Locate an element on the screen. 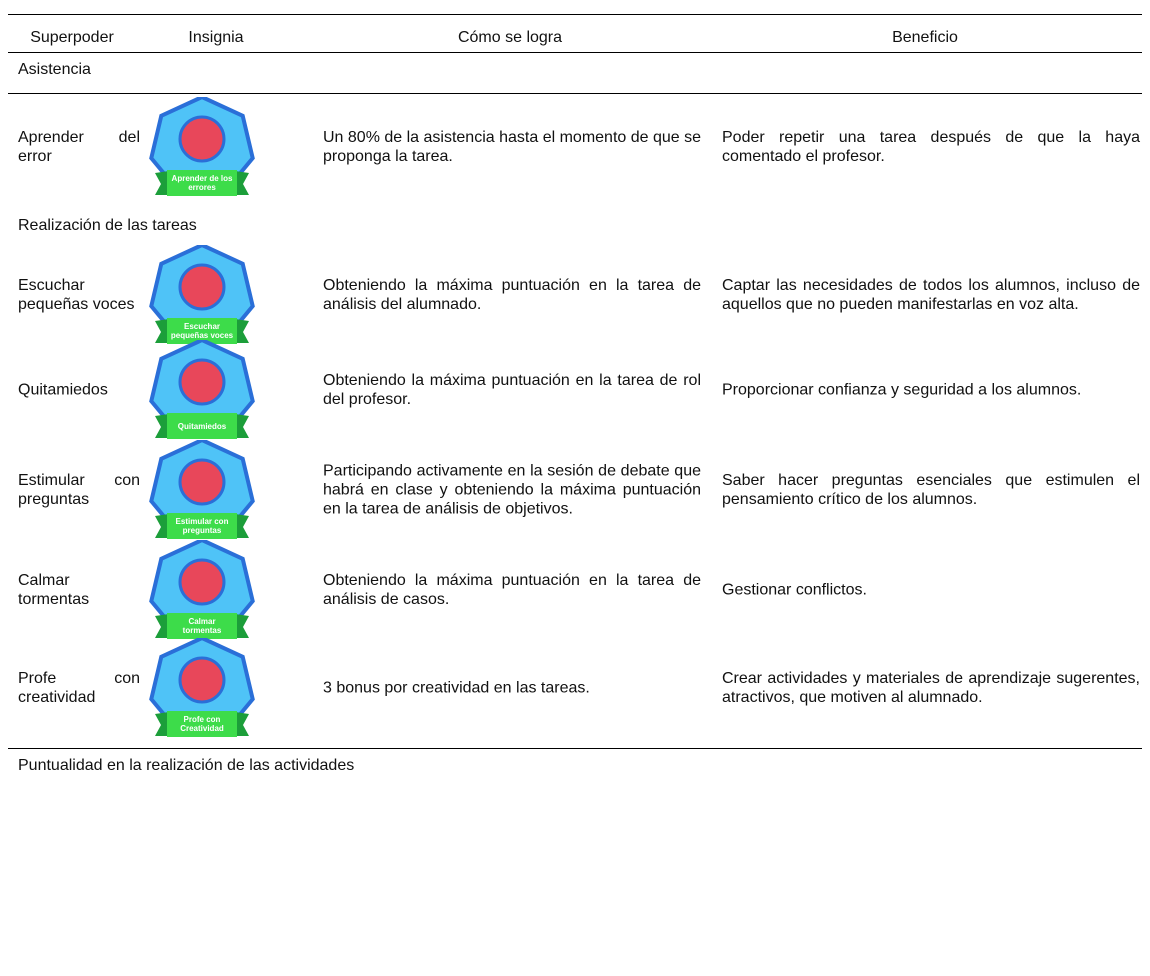  section-title: Realización de las tareas is located at coordinates (107, 225).